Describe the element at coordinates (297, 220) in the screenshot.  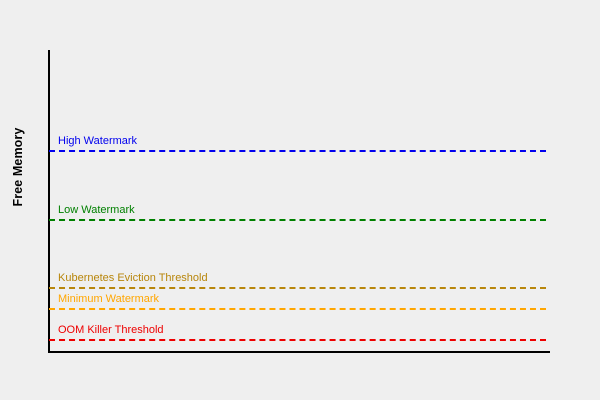
I see `low-watermark-rule` at that location.